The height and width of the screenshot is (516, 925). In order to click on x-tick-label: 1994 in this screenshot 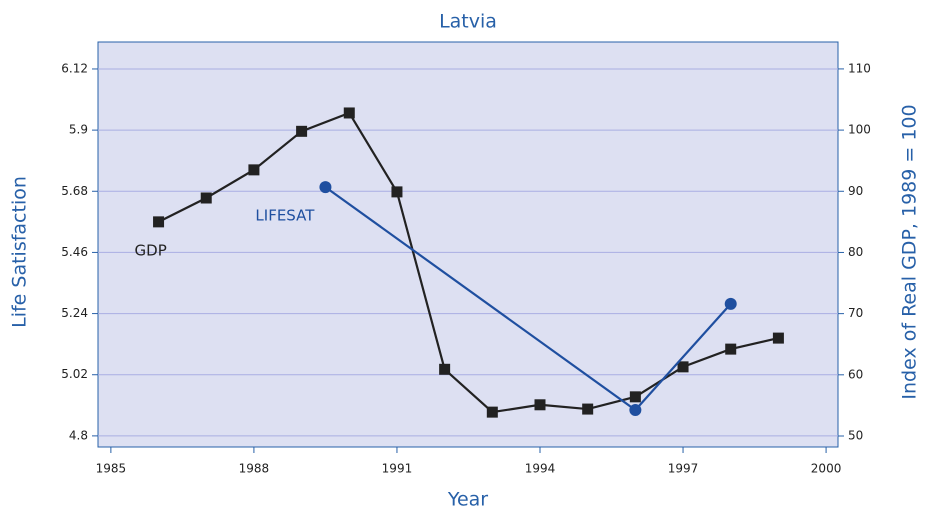, I will do `click(540, 469)`.